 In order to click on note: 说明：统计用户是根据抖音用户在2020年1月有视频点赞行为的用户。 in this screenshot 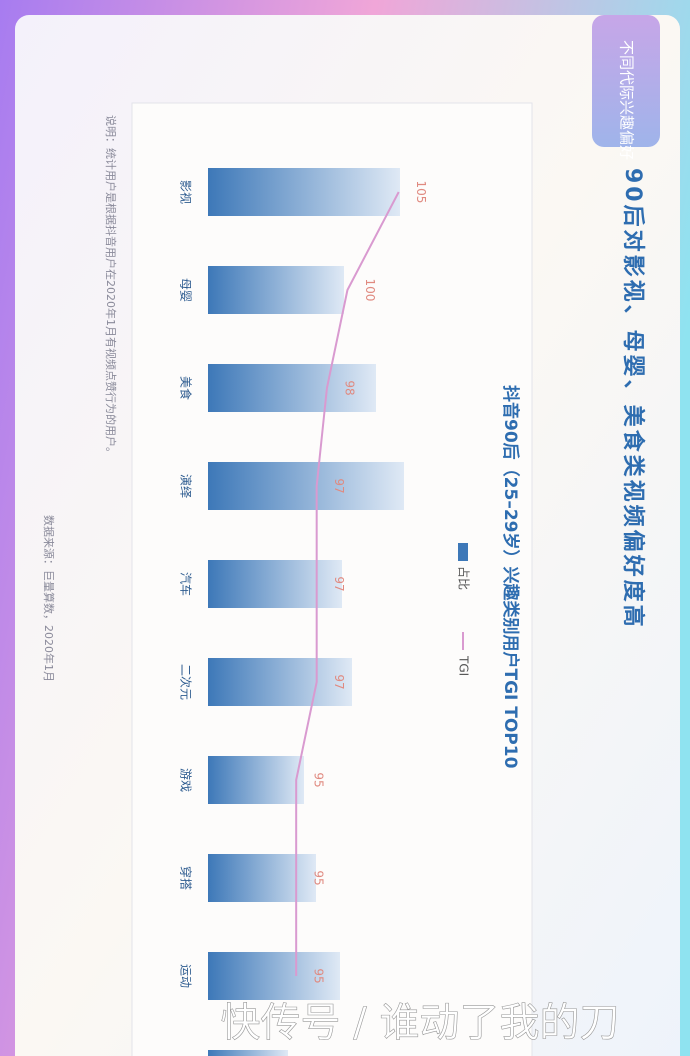, I will do `click(111, 286)`.